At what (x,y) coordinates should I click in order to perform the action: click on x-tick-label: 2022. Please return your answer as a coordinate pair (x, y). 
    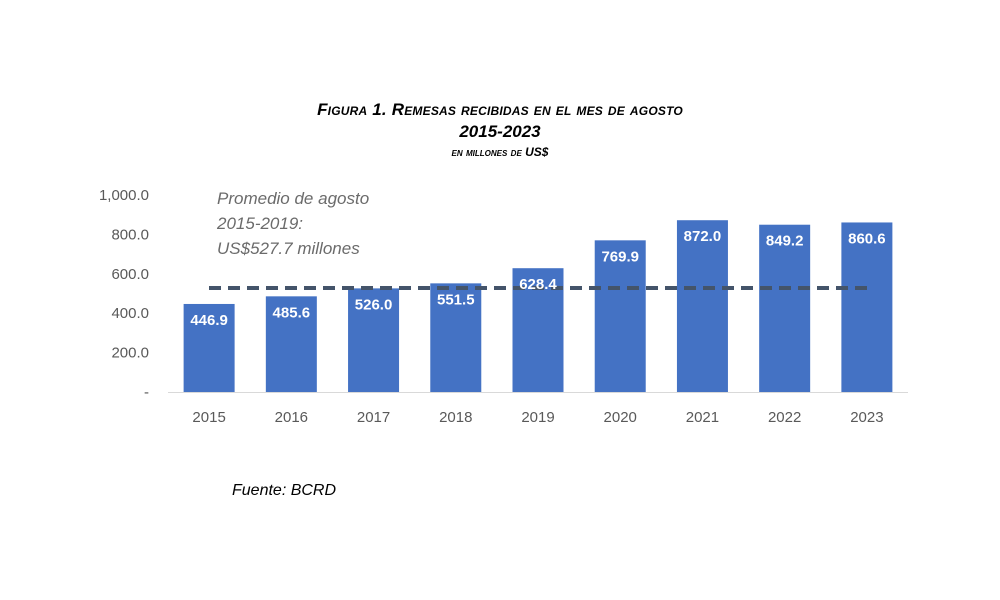
    Looking at the image, I should click on (784, 417).